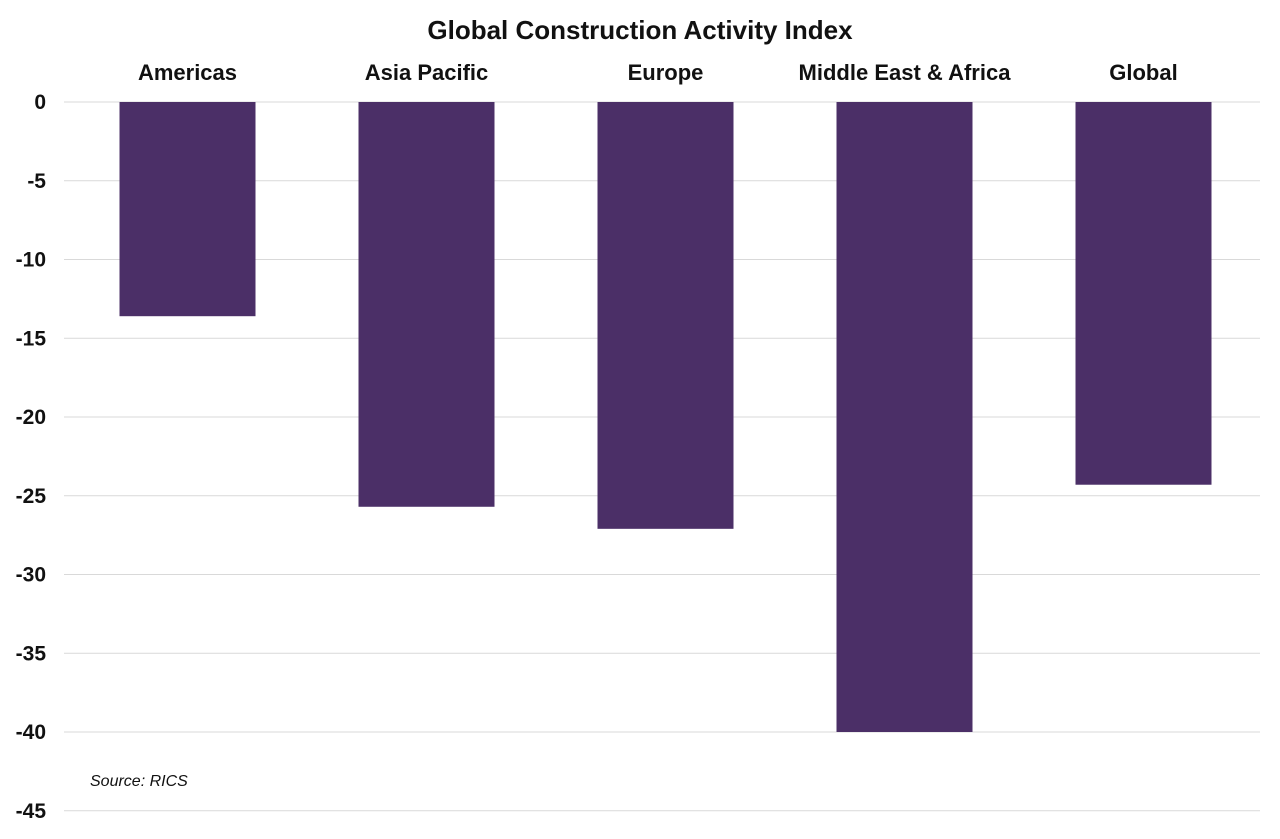 The image size is (1280, 839). Describe the element at coordinates (31, 653) in the screenshot. I see `y-tick-label: -35` at that location.